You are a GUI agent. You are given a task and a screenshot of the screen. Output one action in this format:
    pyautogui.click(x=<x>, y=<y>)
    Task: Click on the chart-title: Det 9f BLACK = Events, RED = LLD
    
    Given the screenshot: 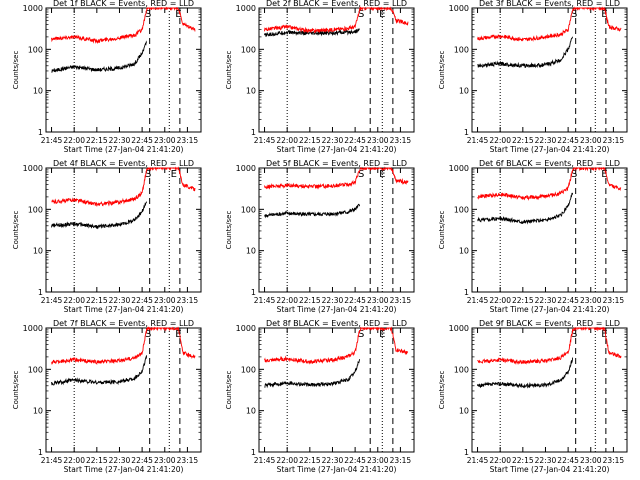 What is the action you would take?
    pyautogui.click(x=549, y=323)
    